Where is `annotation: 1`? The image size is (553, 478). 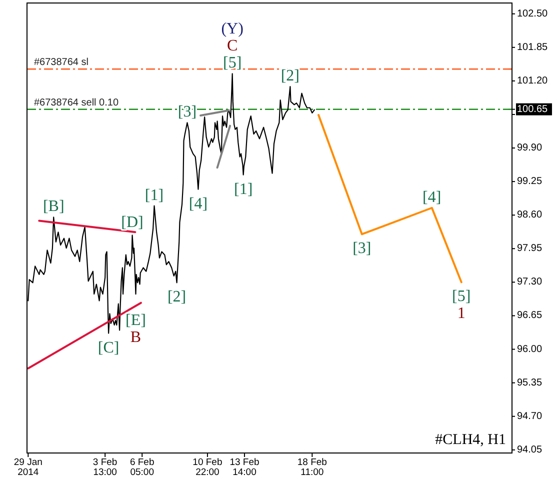 annotation: 1 is located at coordinates (461, 313).